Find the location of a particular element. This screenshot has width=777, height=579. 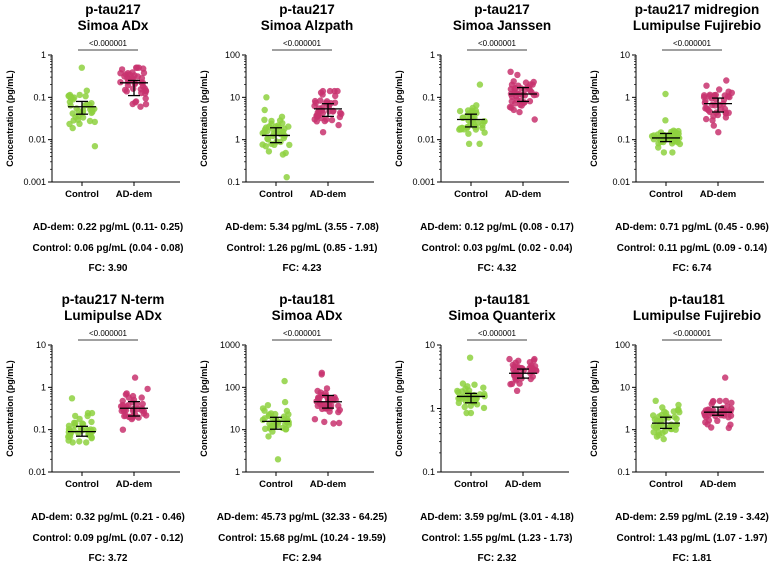

summary-ad-dem: AD-dem: 0.32 pg/mL (0.21 - 0.46) is located at coordinates (108, 517).